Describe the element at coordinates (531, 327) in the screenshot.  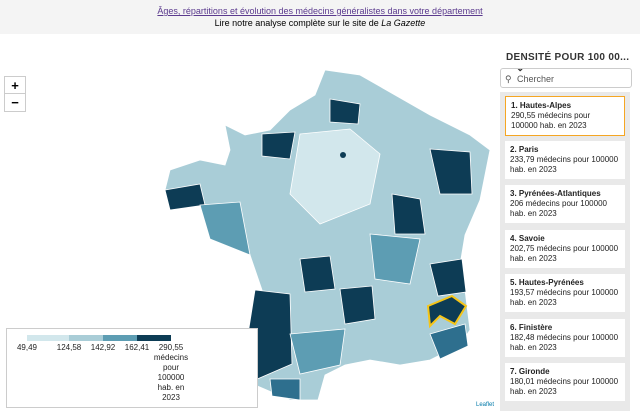
I see `item-name: 6. Finistère` at that location.